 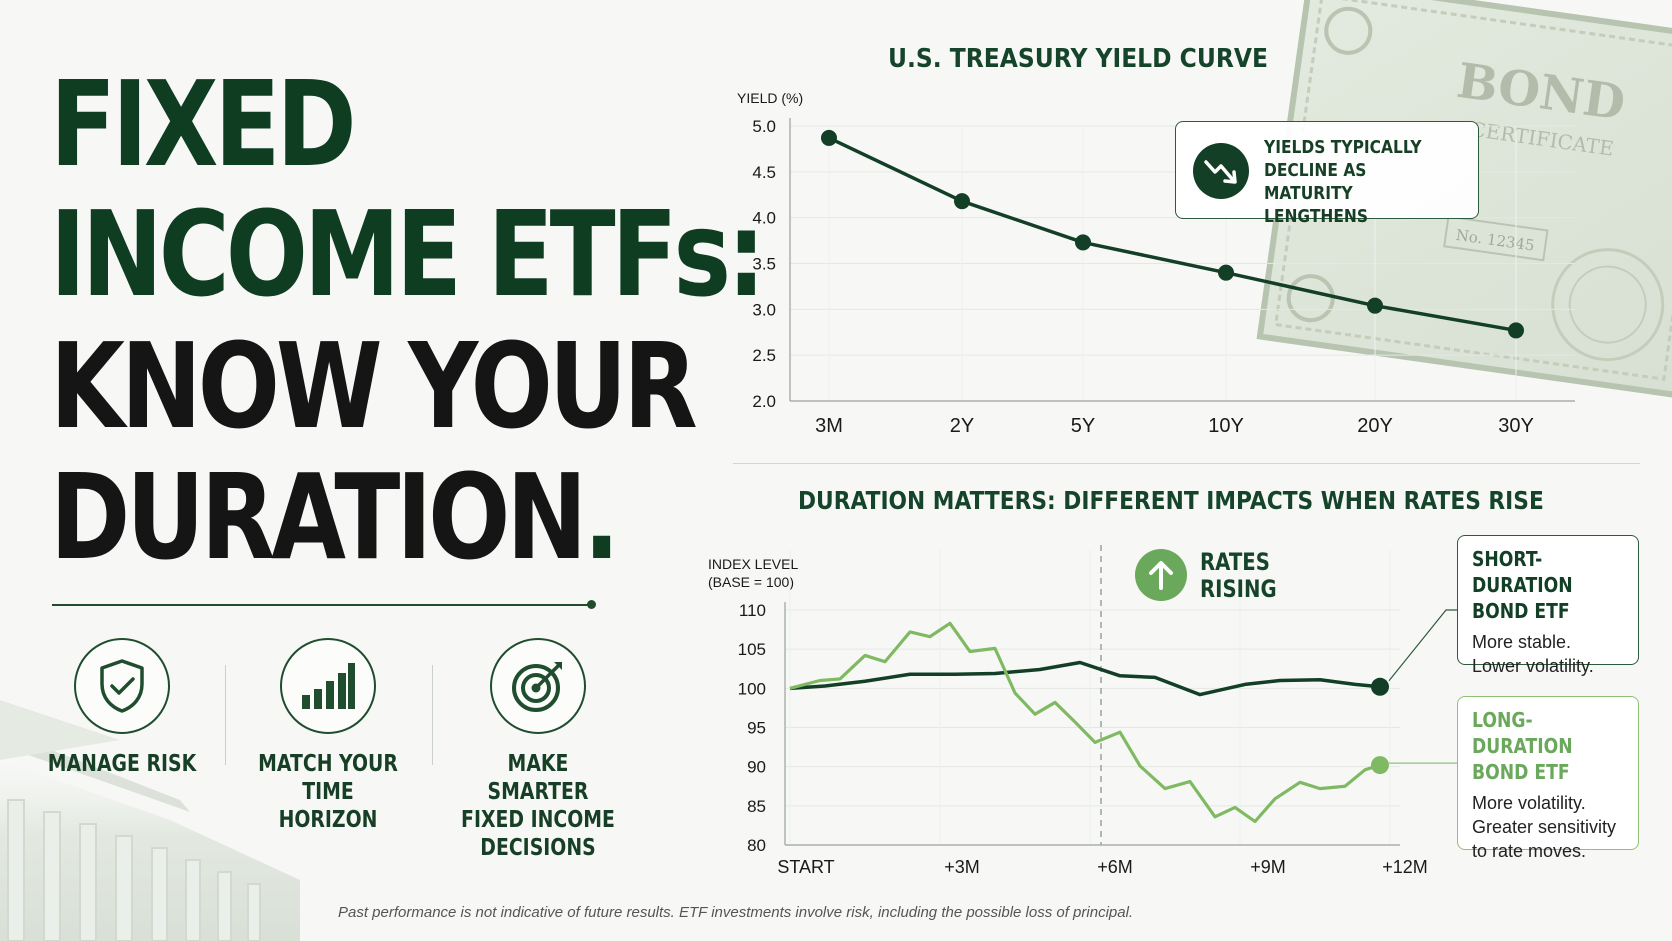 What do you see at coordinates (122, 764) in the screenshot?
I see `feature-label: MANAGE RISK` at bounding box center [122, 764].